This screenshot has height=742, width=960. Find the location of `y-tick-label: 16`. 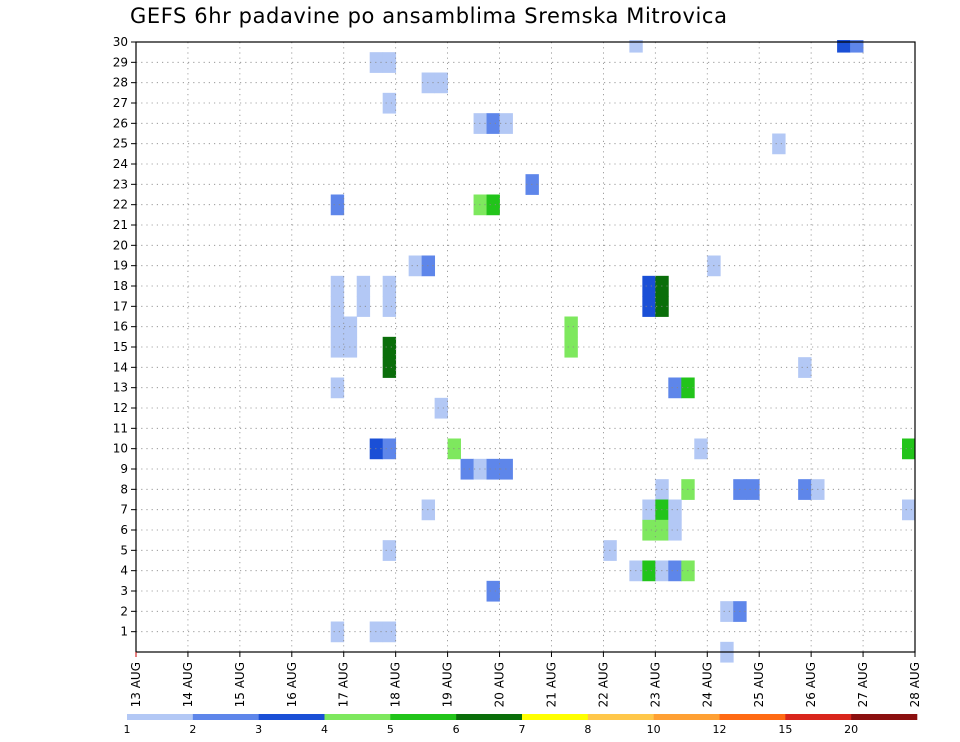

y-tick-label: 16 is located at coordinates (120, 327).